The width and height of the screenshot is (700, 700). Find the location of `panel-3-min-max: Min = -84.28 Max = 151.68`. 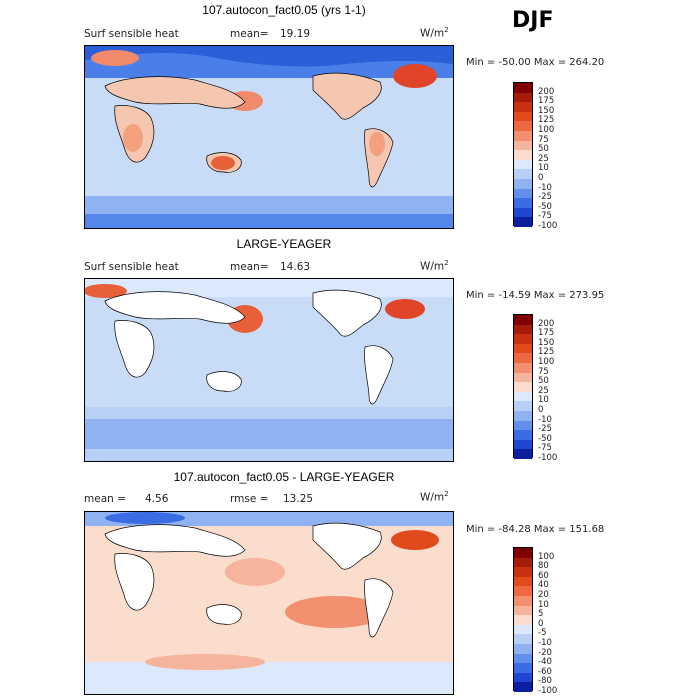

panel-3-min-max: Min = -84.28 Max = 151.68 is located at coordinates (535, 529).